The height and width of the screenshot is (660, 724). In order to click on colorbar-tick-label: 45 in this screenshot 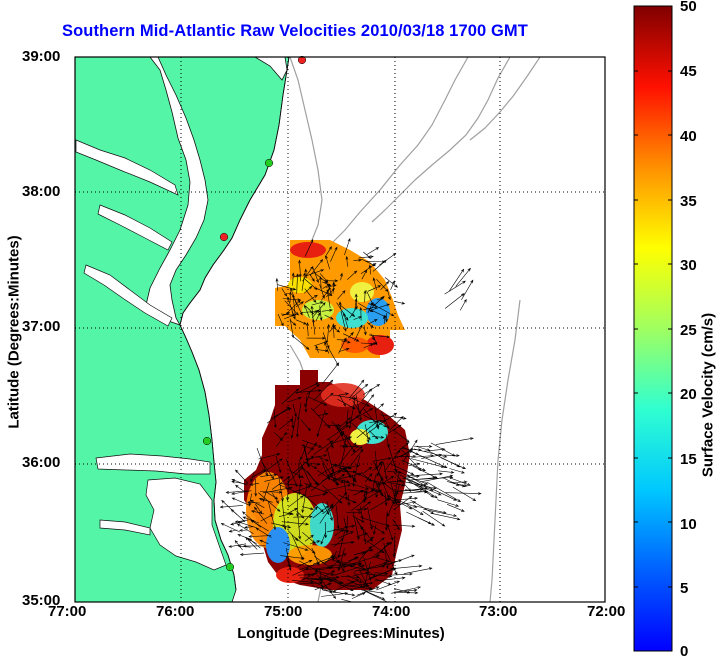, I will do `click(688, 71)`.